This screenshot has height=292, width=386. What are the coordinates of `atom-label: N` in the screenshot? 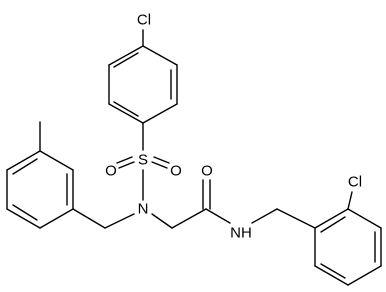 It's located at (143, 209).